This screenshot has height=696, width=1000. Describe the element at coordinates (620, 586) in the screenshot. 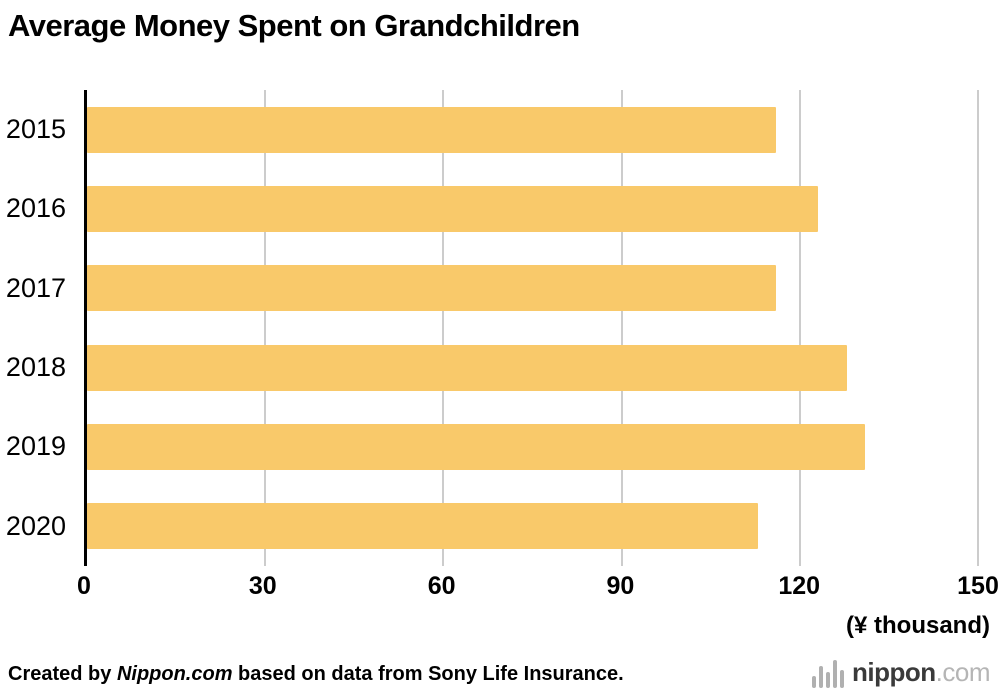

I see `x-tick-label: 90` at that location.